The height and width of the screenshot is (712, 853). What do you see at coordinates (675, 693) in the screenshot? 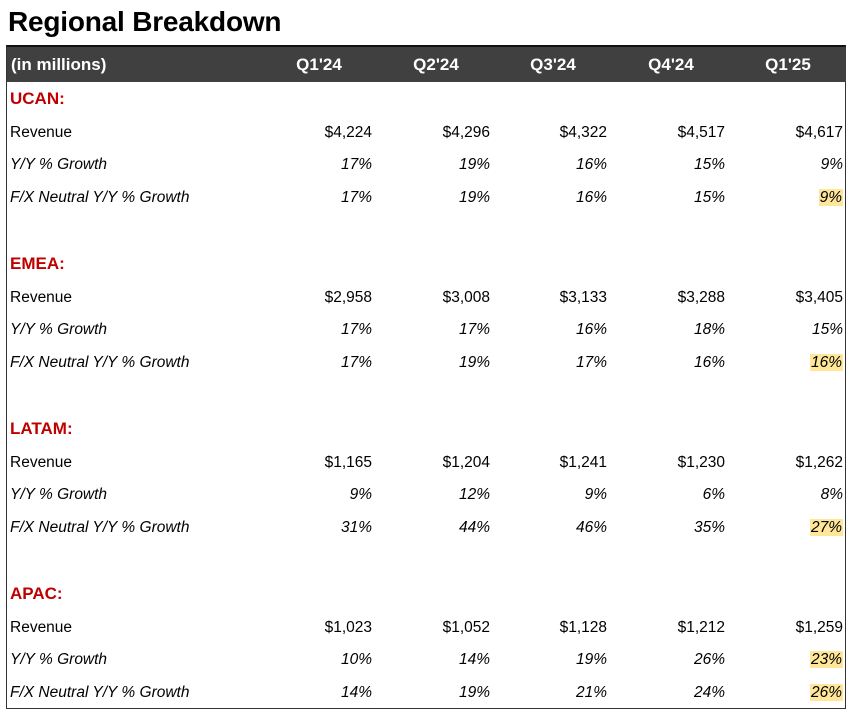
I see `table-cell: 24%` at bounding box center [675, 693].